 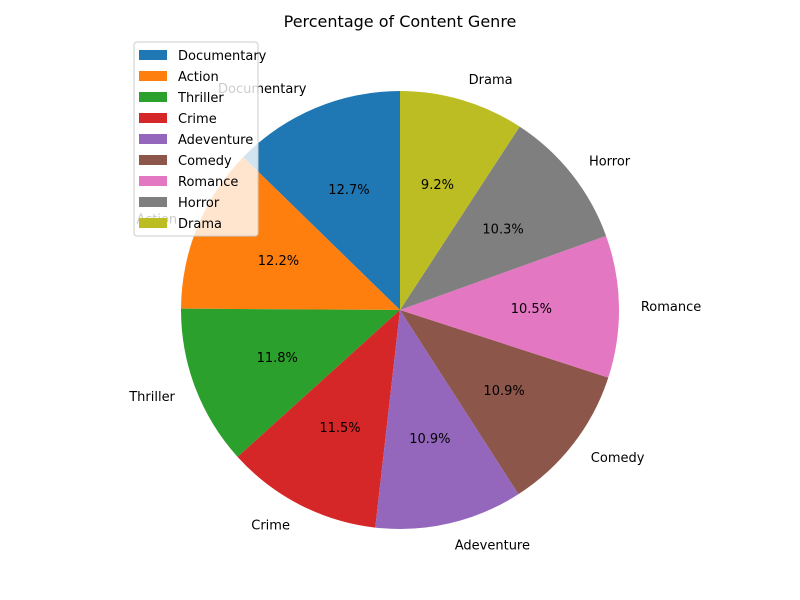 What do you see at coordinates (153, 118) in the screenshot?
I see `legend-swatch-crime` at bounding box center [153, 118].